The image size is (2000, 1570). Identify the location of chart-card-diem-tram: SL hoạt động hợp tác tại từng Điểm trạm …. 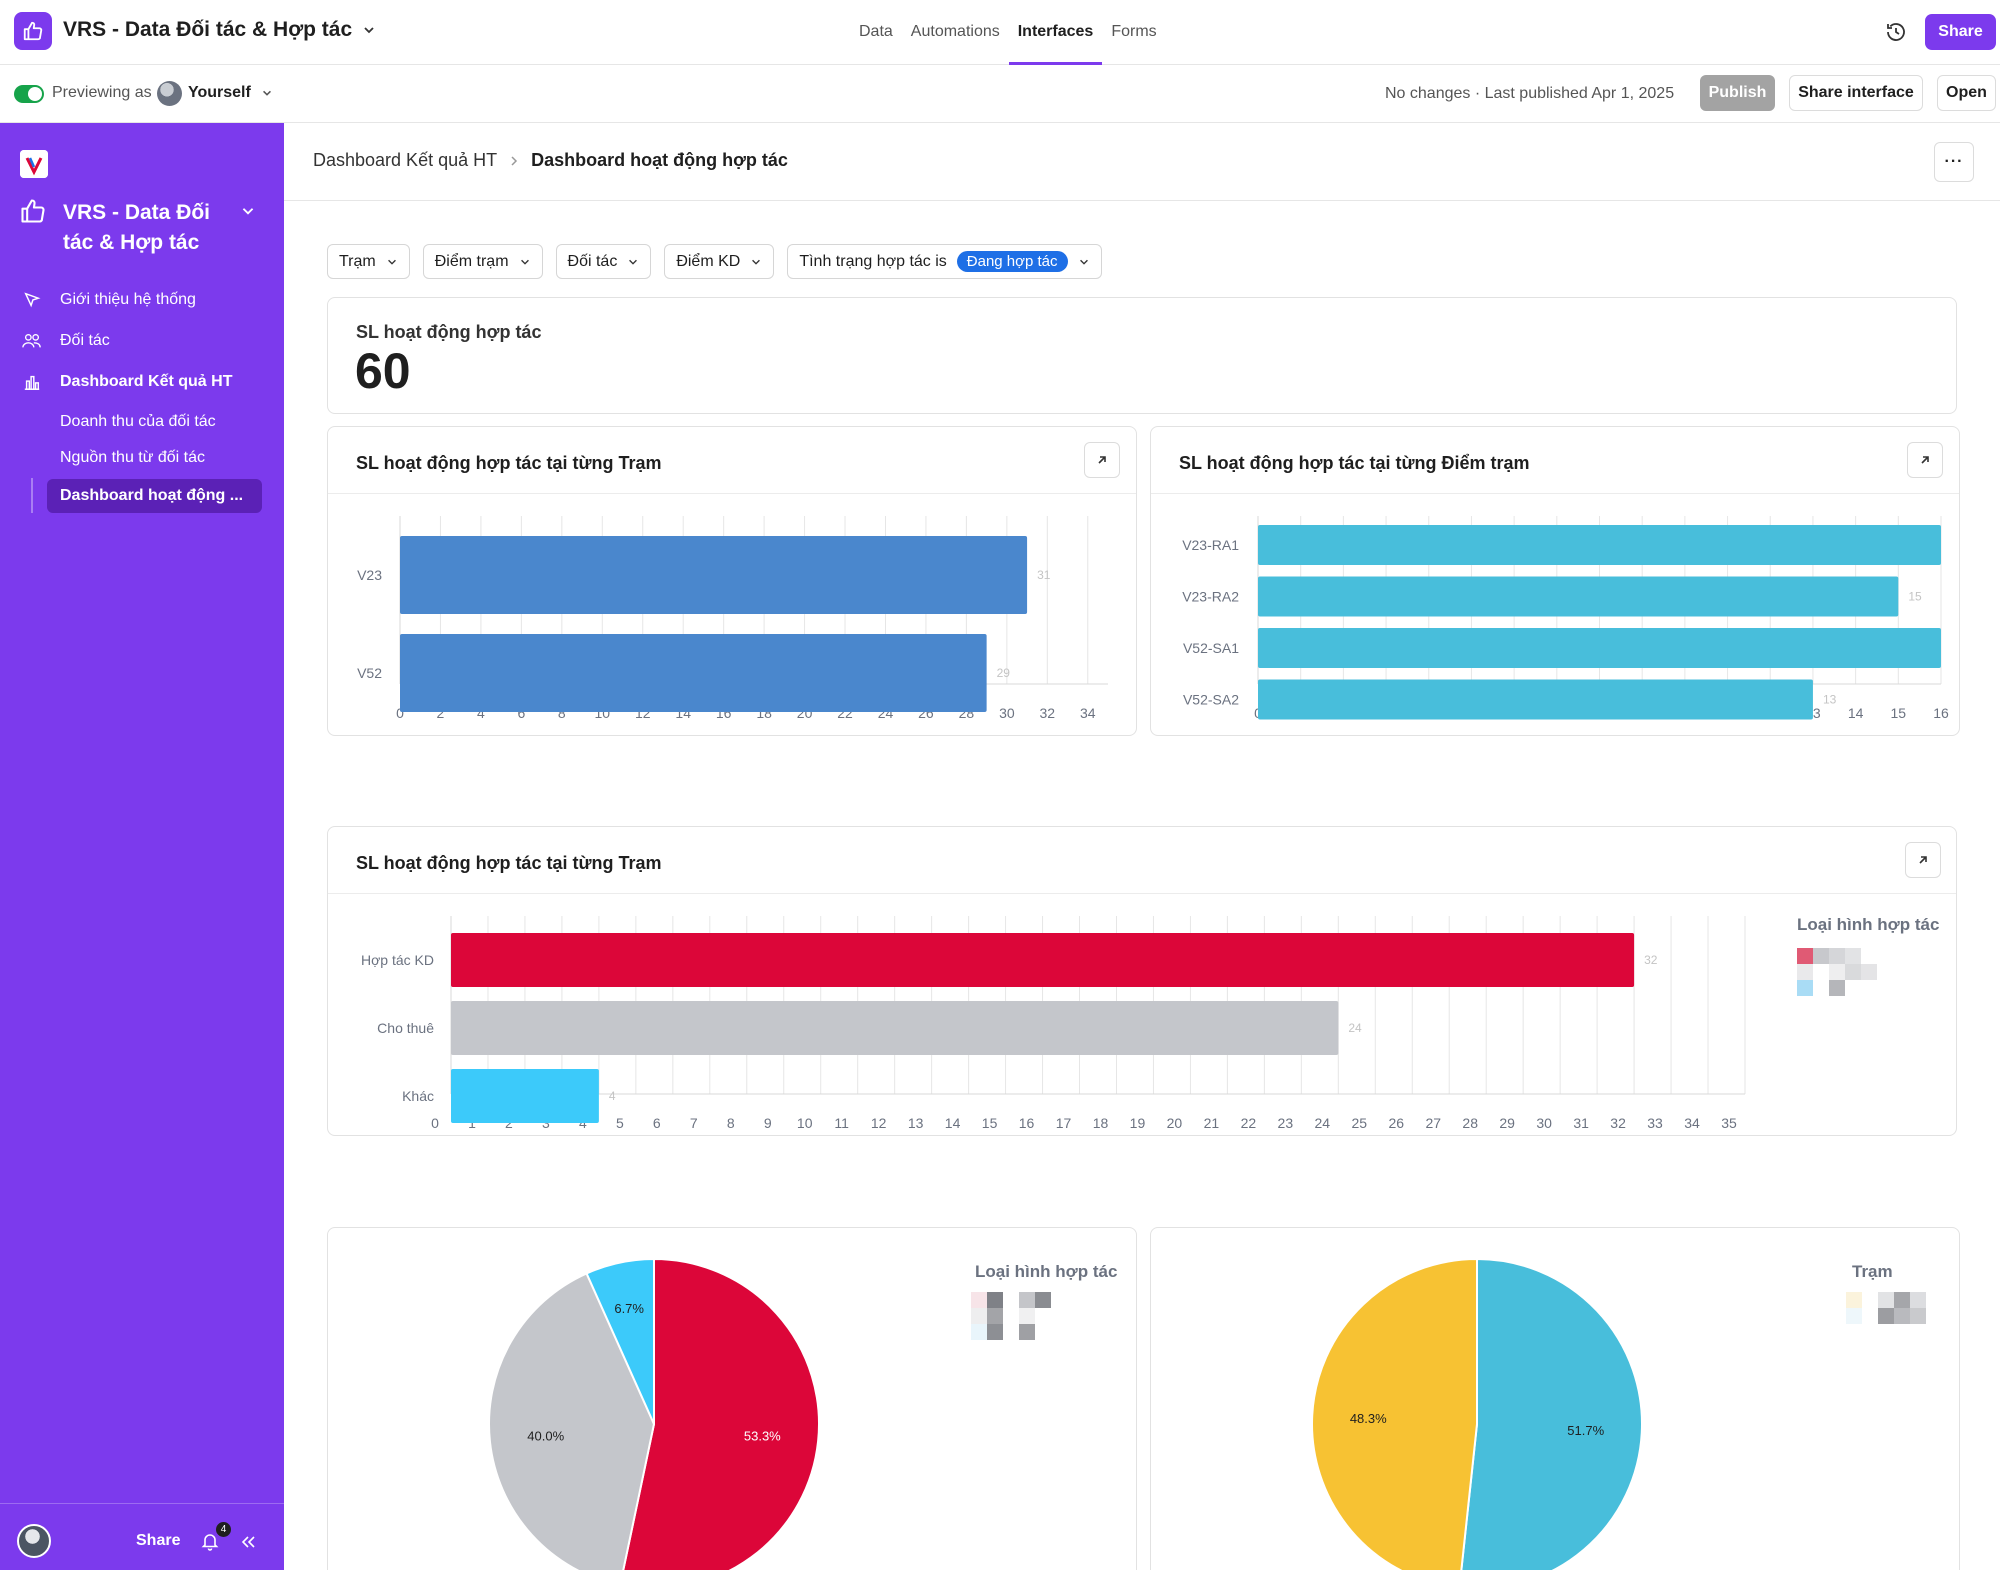
(1555, 581).